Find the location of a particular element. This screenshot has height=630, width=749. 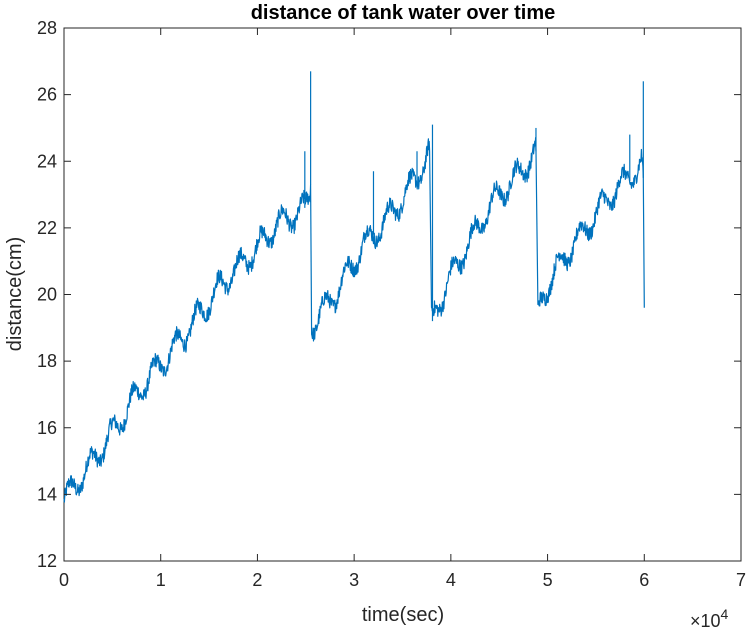

y-axis-label: distance(cm) is located at coordinates (15, 294).